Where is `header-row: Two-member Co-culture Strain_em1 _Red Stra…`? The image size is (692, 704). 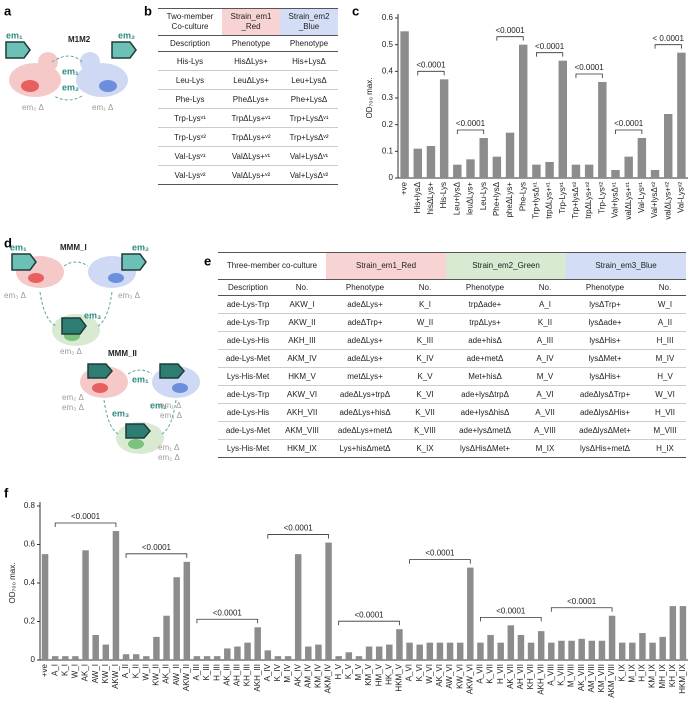 header-row: Two-member Co-culture Strain_em1 _Red Stra… is located at coordinates (248, 22).